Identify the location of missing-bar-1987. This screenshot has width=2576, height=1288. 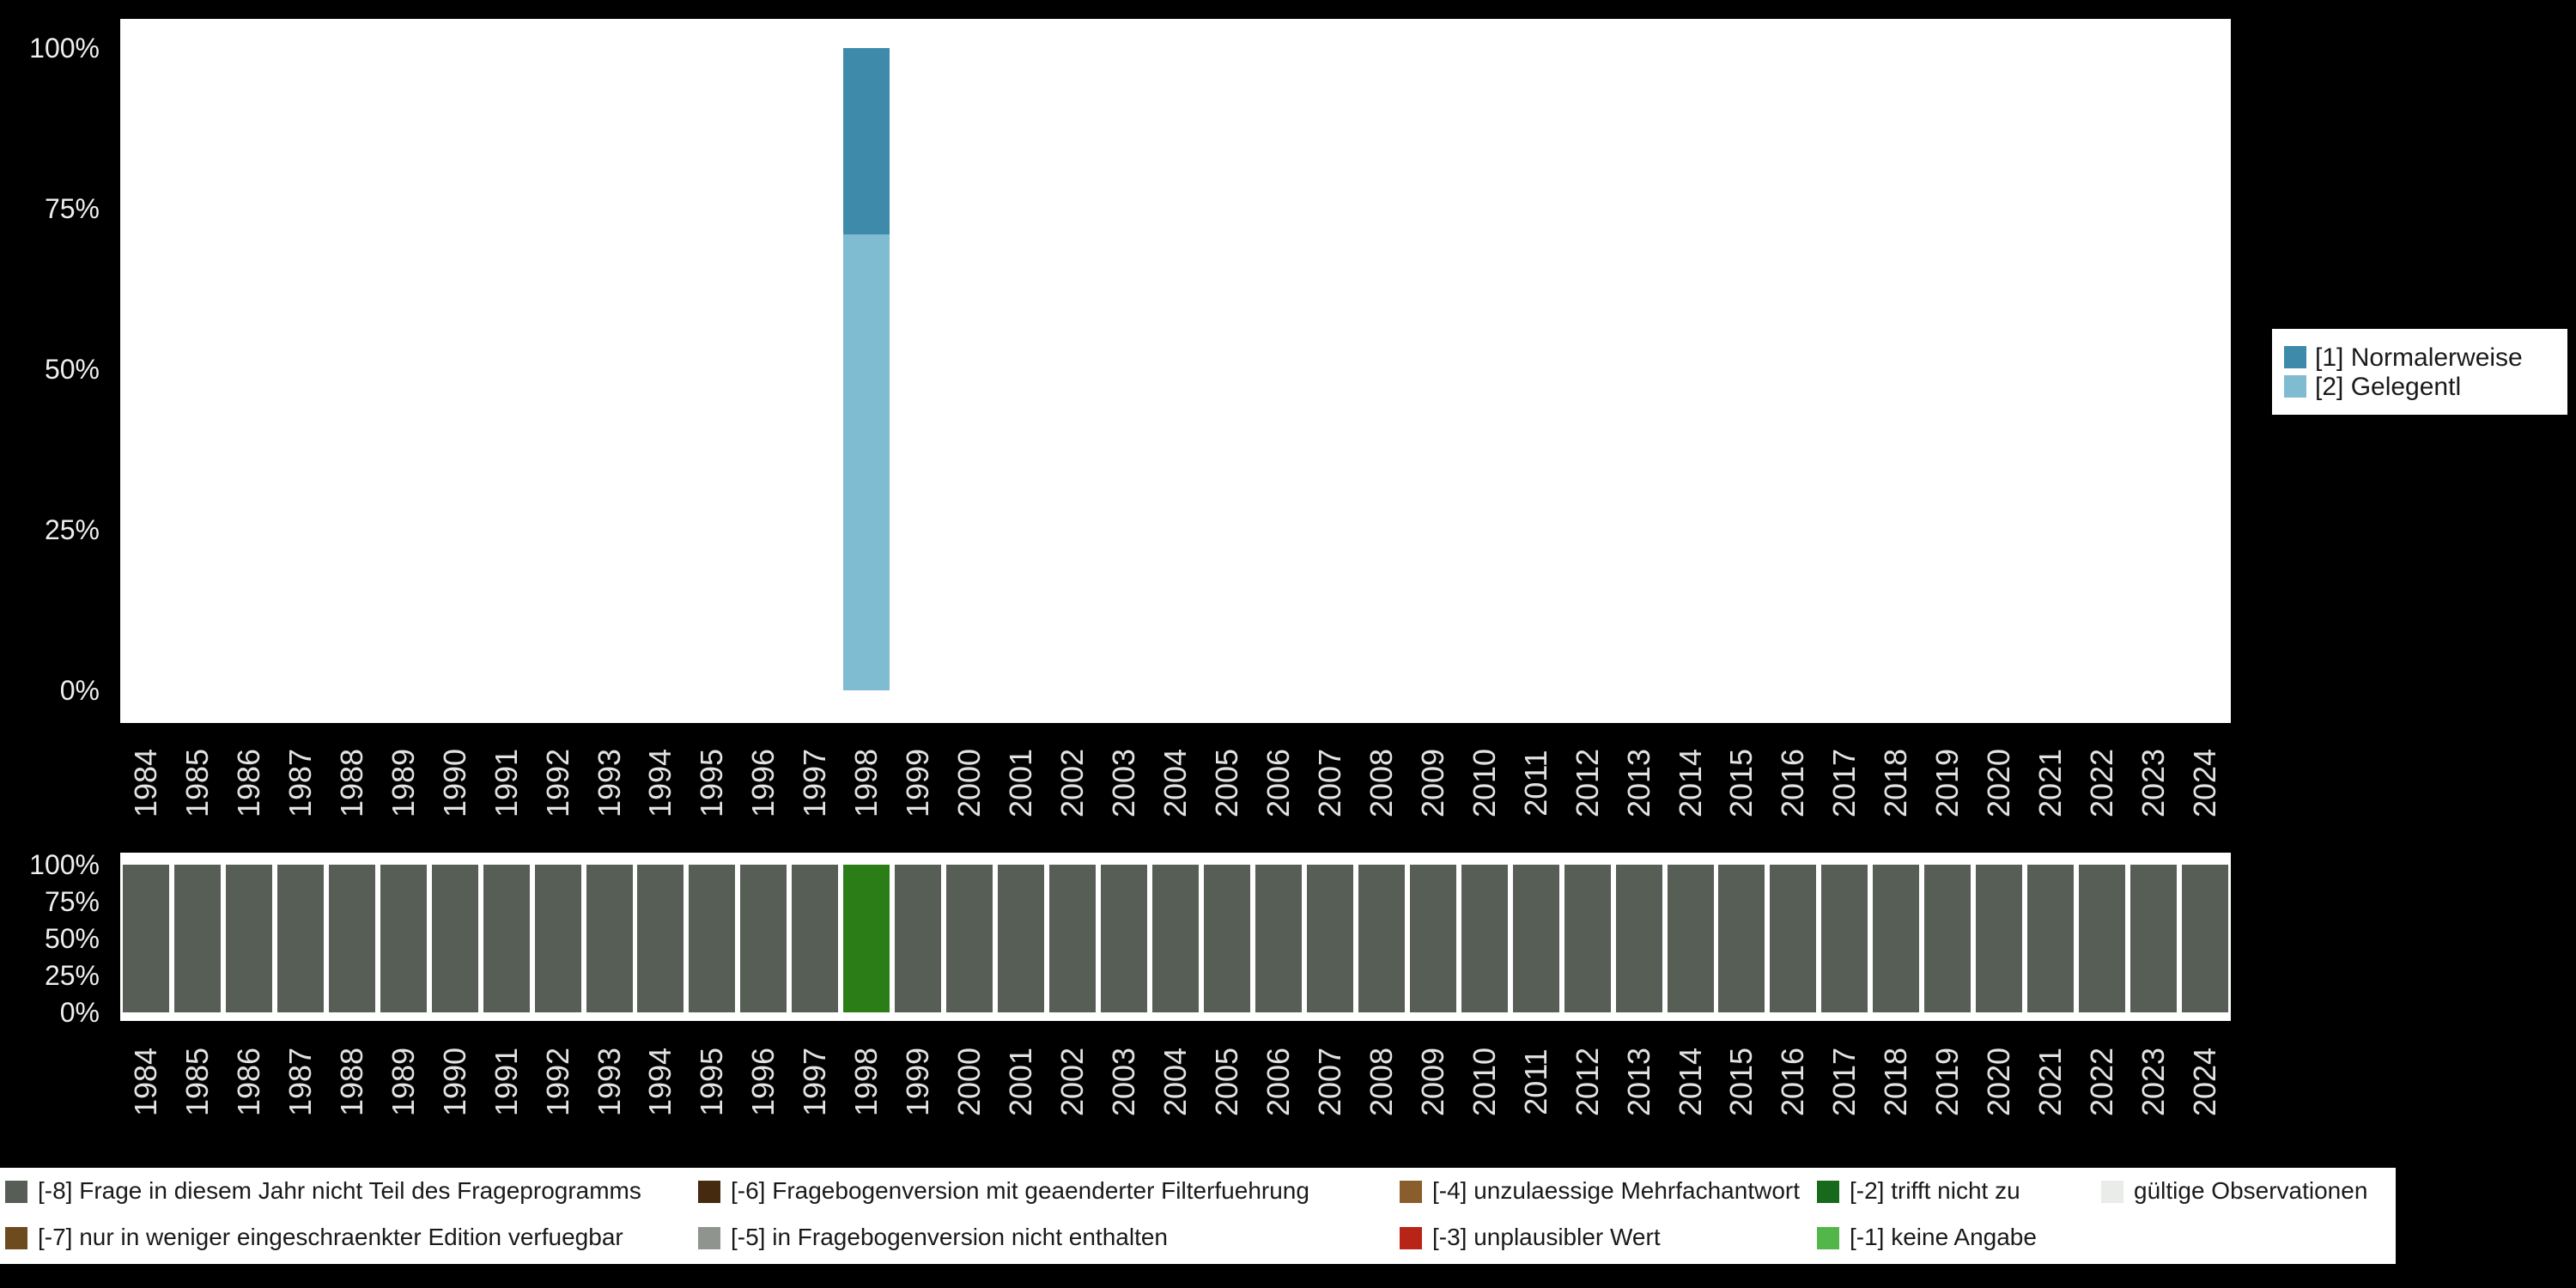
(300, 939).